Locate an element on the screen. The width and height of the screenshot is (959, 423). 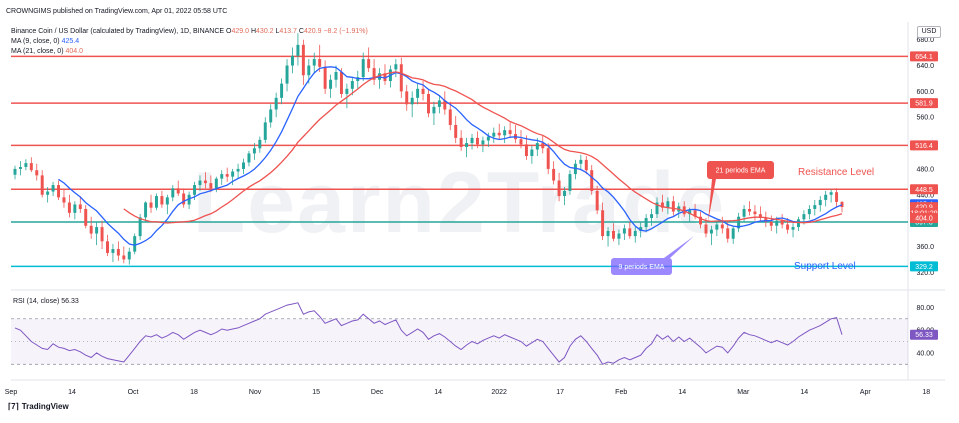
ma21-value: 404.0 is located at coordinates (74, 51).